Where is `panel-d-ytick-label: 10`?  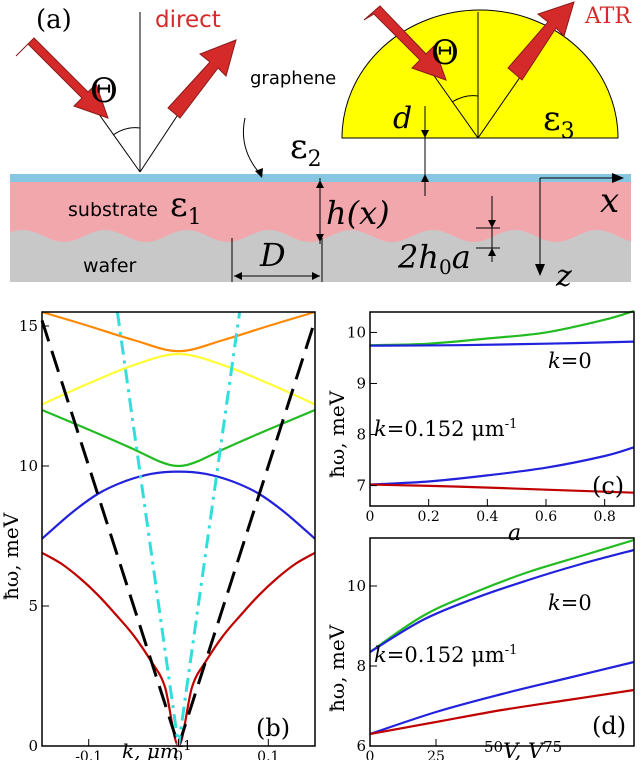 panel-d-ytick-label: 10 is located at coordinates (356, 586).